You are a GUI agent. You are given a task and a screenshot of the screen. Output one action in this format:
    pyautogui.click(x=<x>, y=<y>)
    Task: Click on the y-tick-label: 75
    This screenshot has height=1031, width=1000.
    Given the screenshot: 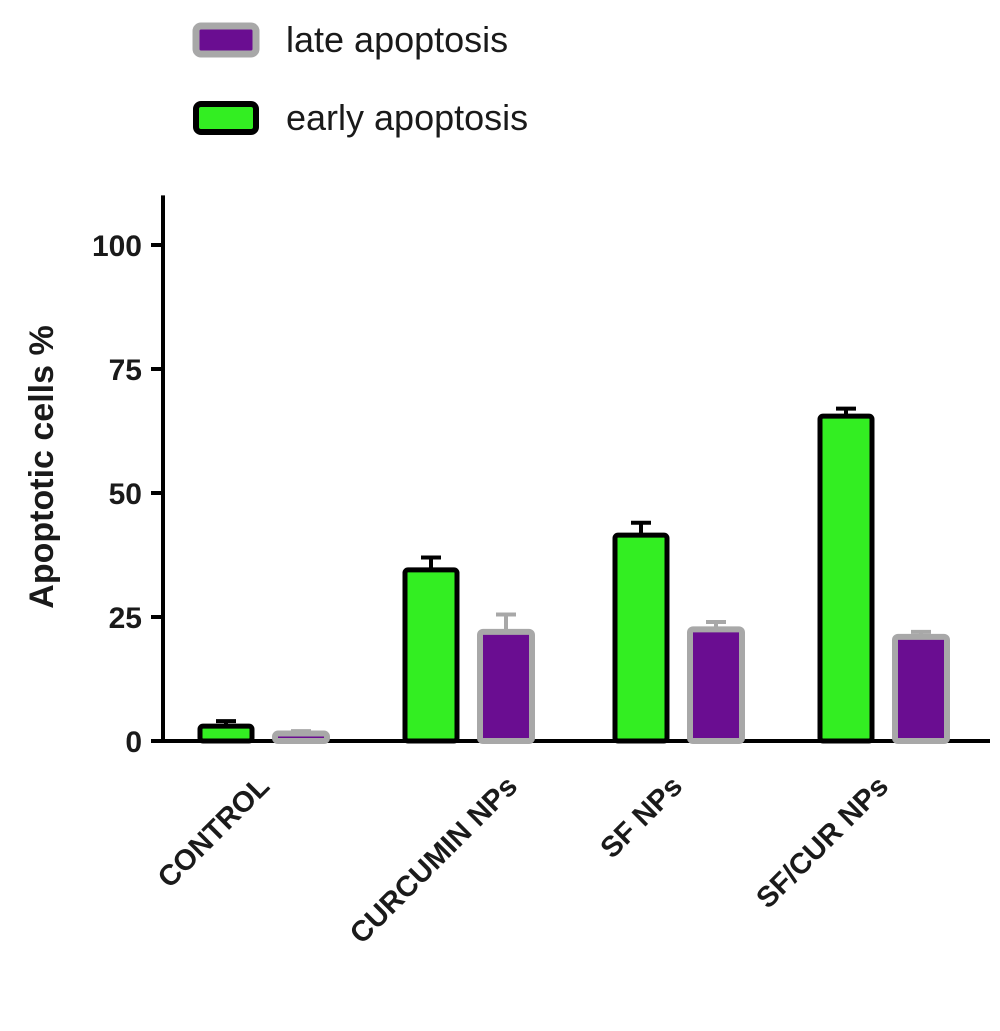 What is the action you would take?
    pyautogui.click(x=125, y=370)
    